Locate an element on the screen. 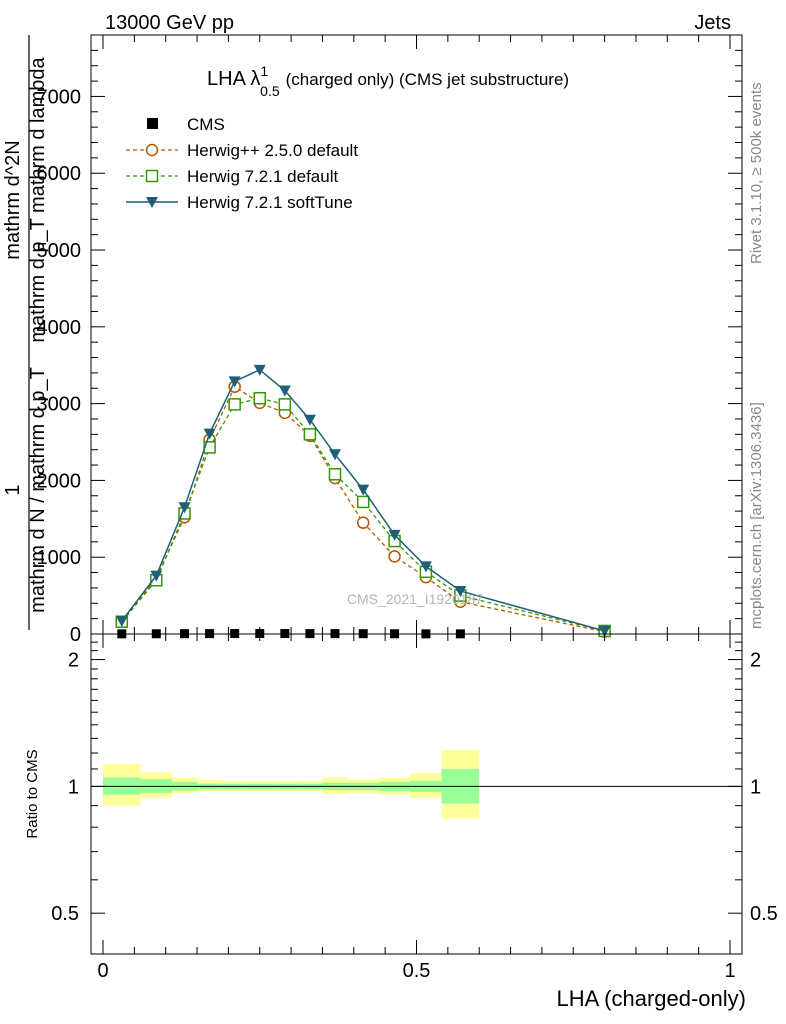 The image size is (786, 1024). main-y-tick-label: 7000 is located at coordinates (59, 97).